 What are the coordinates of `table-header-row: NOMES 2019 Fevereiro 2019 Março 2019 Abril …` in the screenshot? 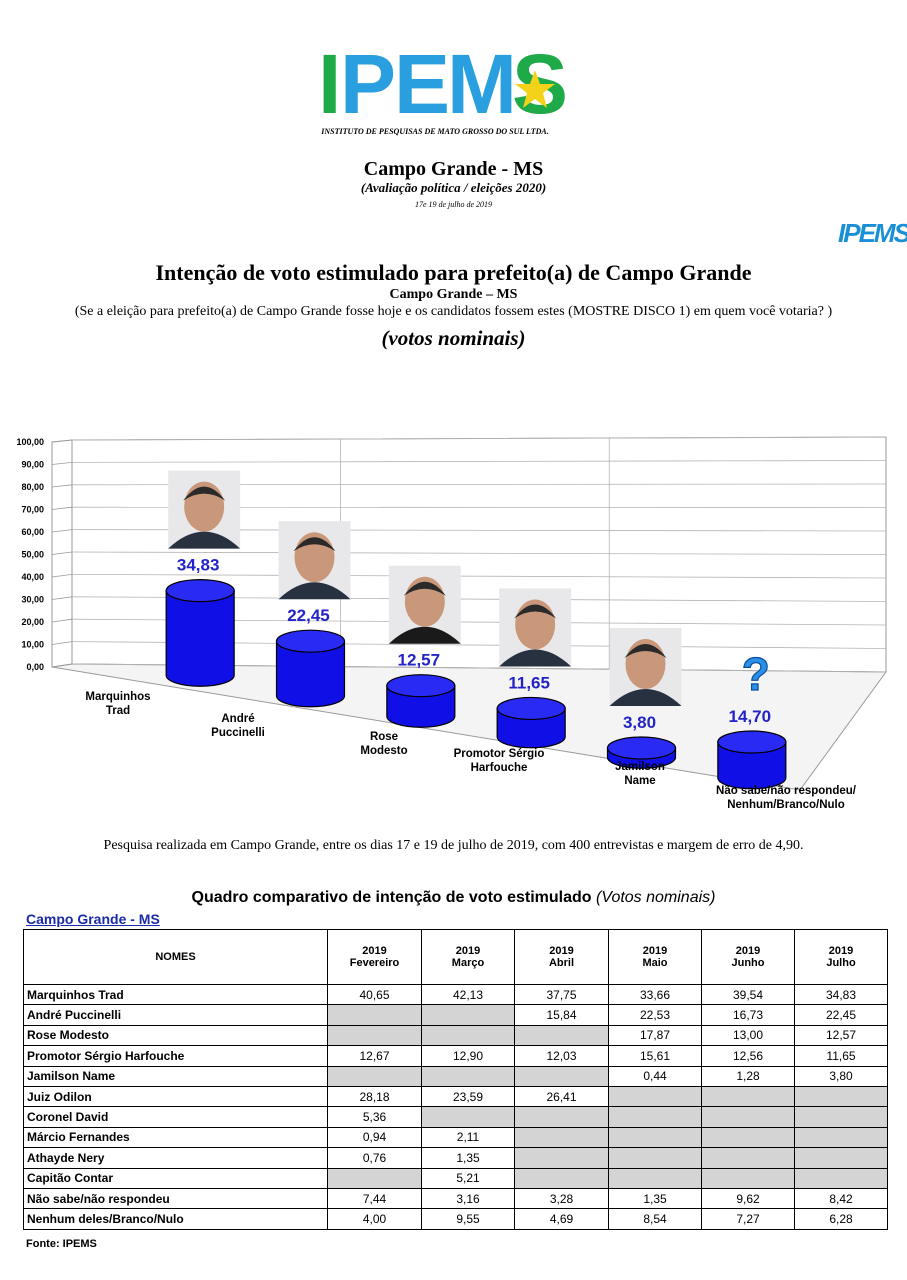 It's located at (455, 957).